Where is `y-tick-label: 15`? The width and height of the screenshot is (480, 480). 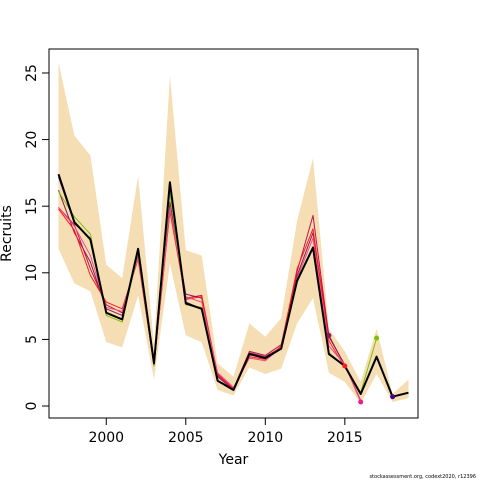 y-tick-label: 15 is located at coordinates (32, 206).